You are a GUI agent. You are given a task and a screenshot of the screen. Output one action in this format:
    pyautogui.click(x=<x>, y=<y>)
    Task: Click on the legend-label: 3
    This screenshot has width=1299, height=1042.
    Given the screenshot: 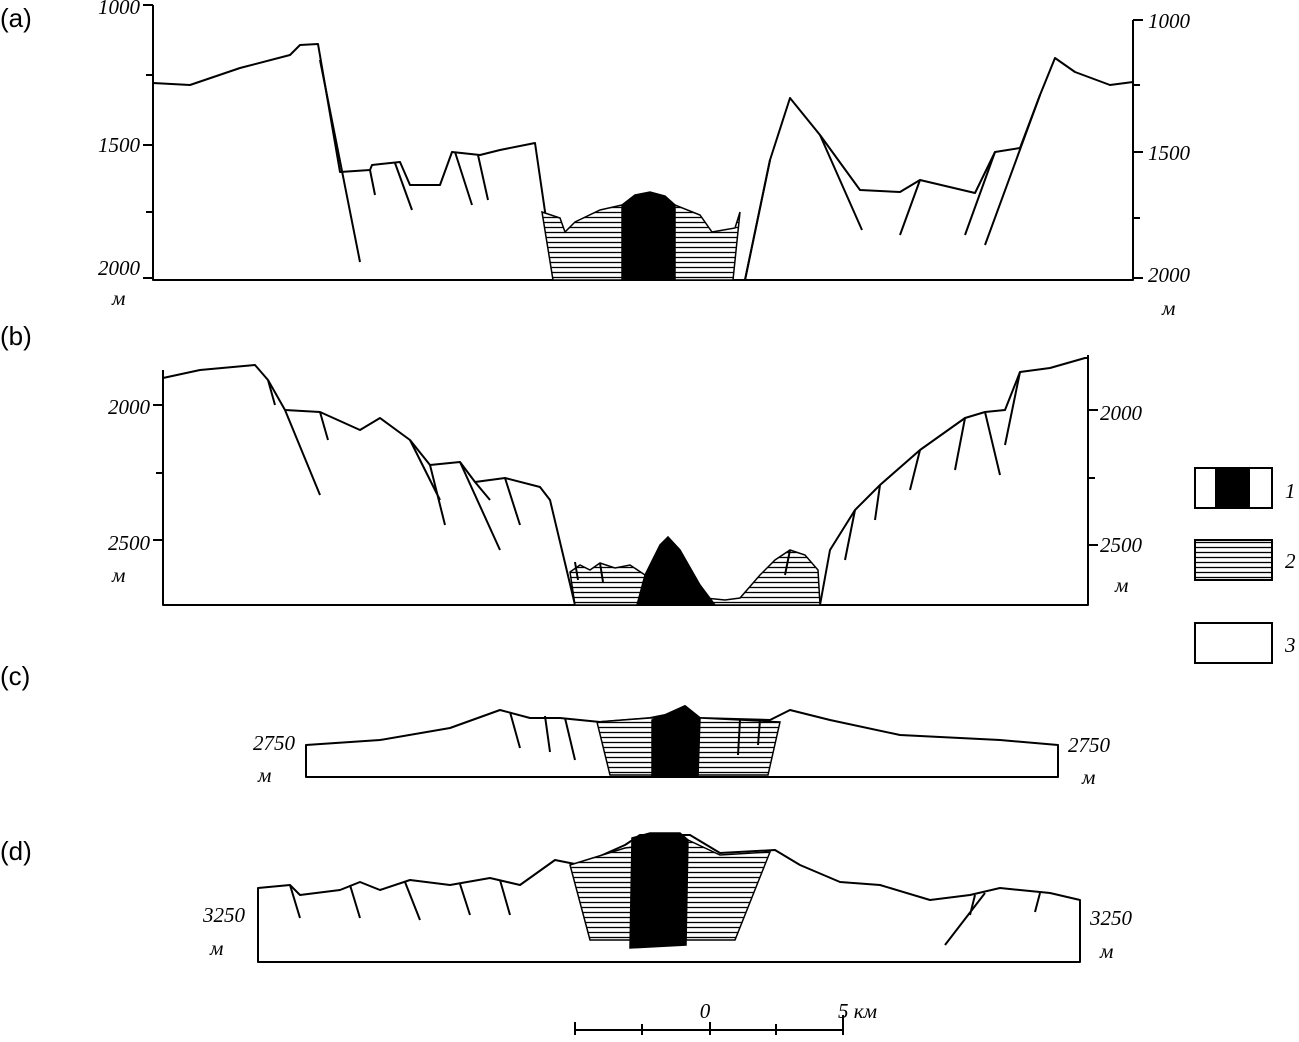 What is the action you would take?
    pyautogui.click(x=1290, y=645)
    